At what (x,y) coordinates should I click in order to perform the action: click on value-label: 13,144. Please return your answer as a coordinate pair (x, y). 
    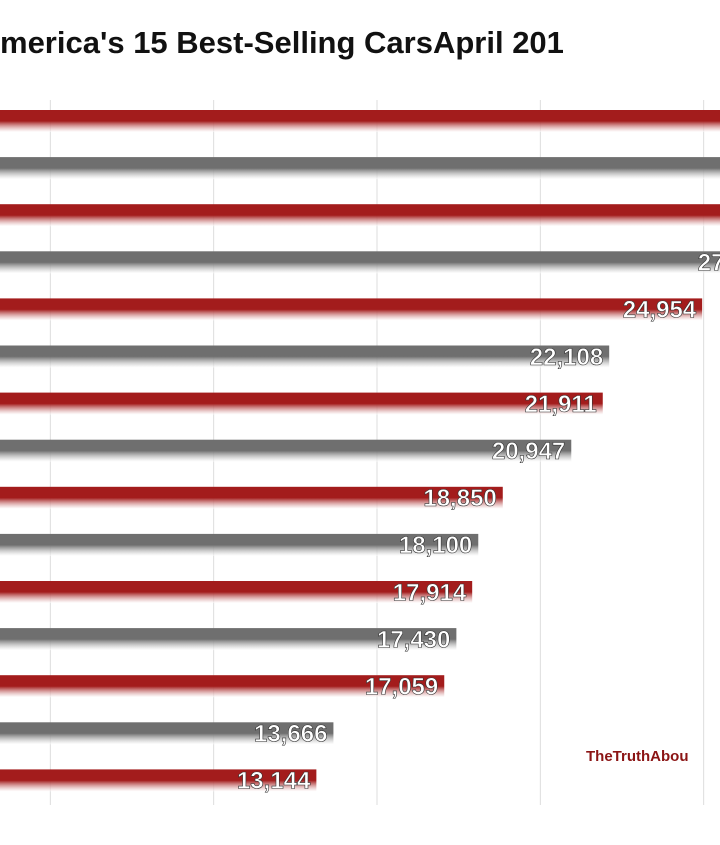
    Looking at the image, I should click on (274, 781).